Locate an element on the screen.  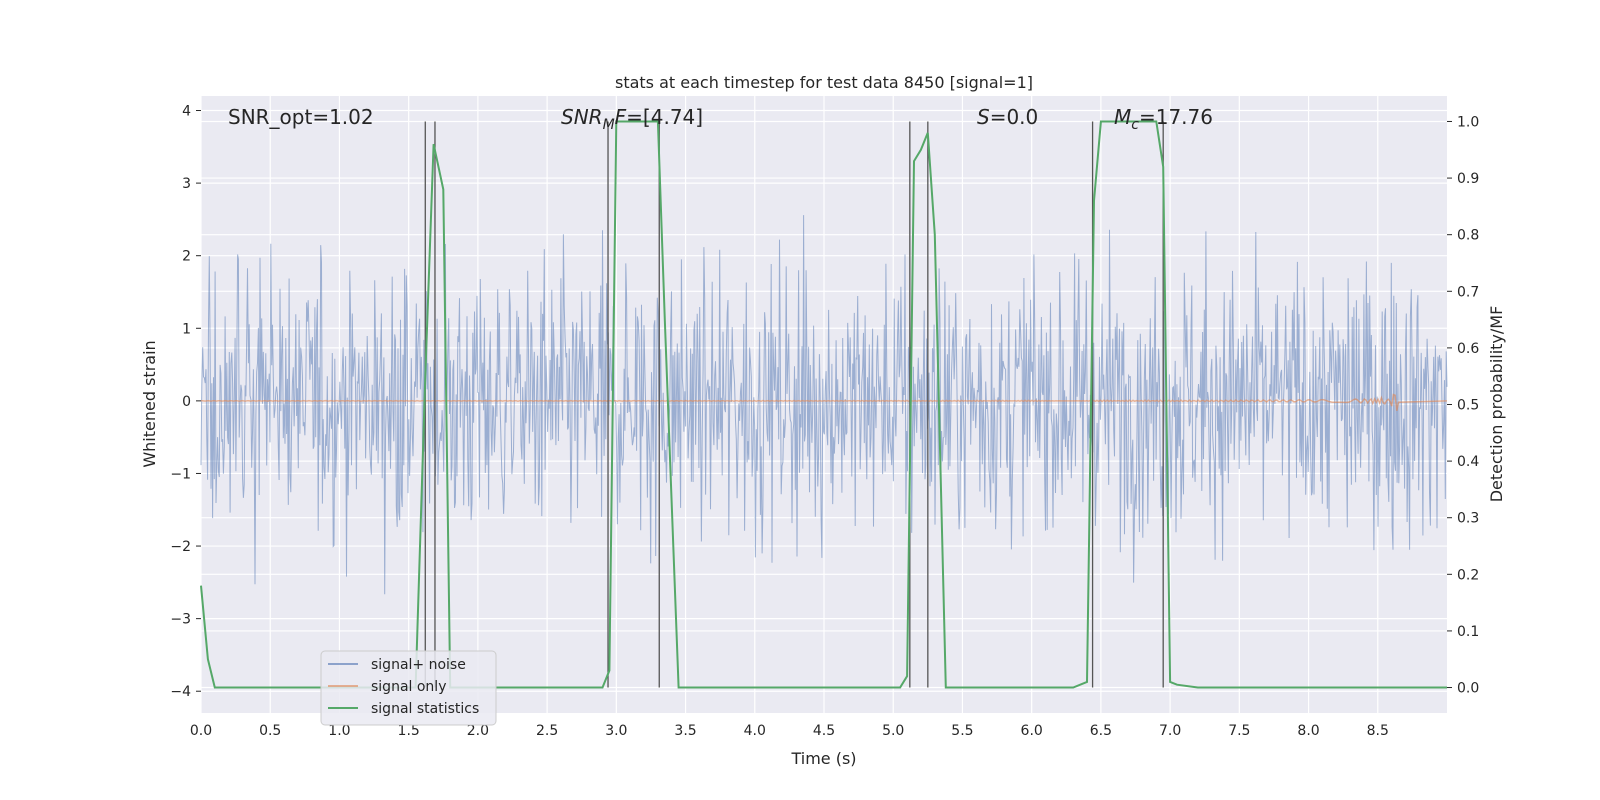
legend-box is located at coordinates (408, 688).